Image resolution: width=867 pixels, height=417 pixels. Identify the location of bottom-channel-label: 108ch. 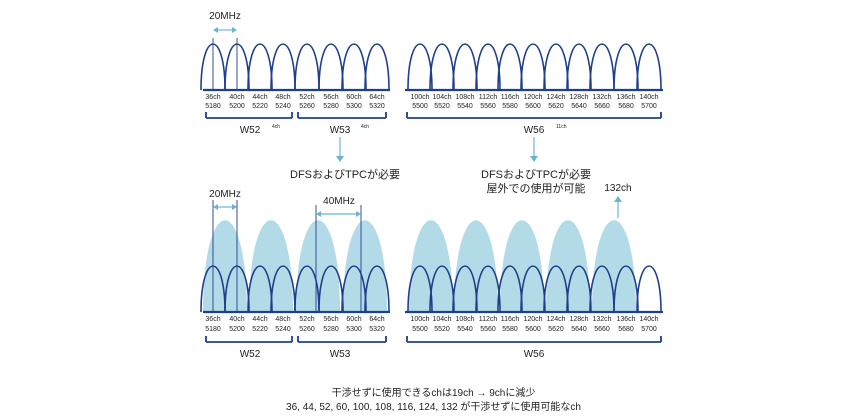
(464, 319).